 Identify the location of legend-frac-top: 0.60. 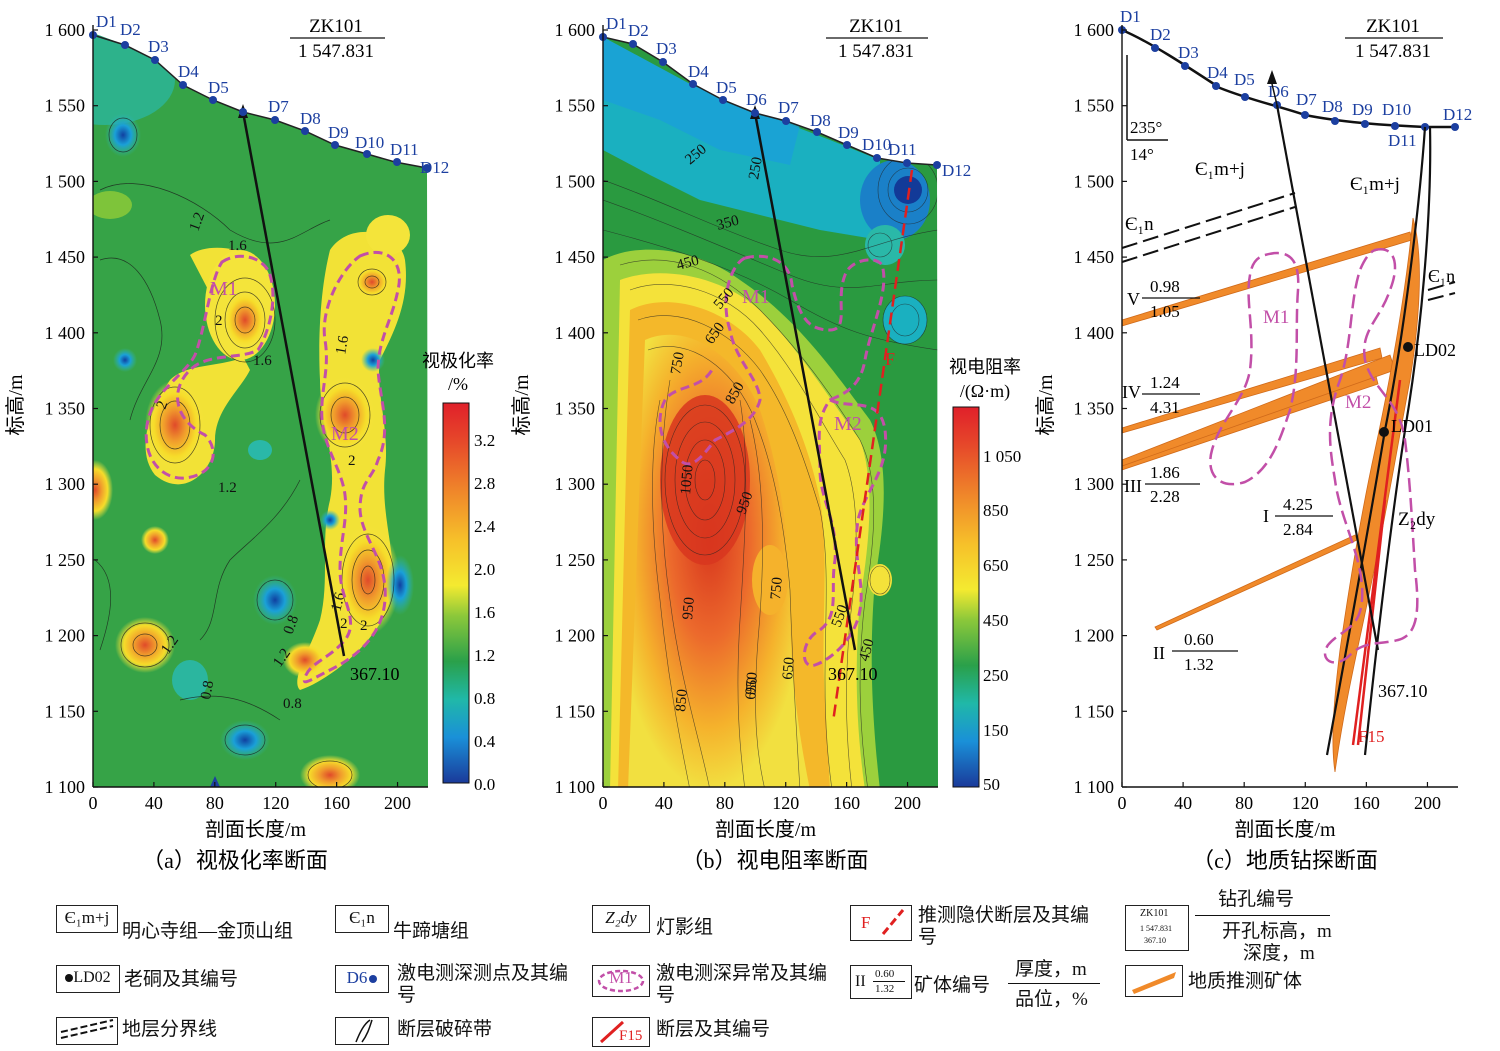
(885, 974).